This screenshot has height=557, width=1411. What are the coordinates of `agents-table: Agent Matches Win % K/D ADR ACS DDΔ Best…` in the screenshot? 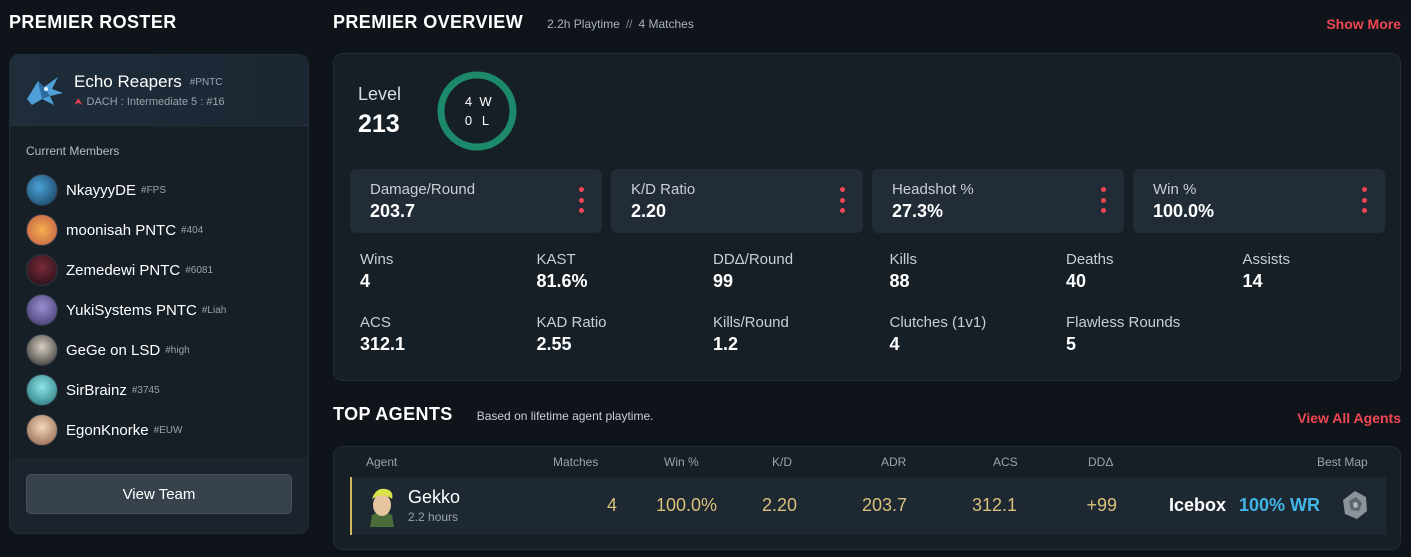 It's located at (867, 498).